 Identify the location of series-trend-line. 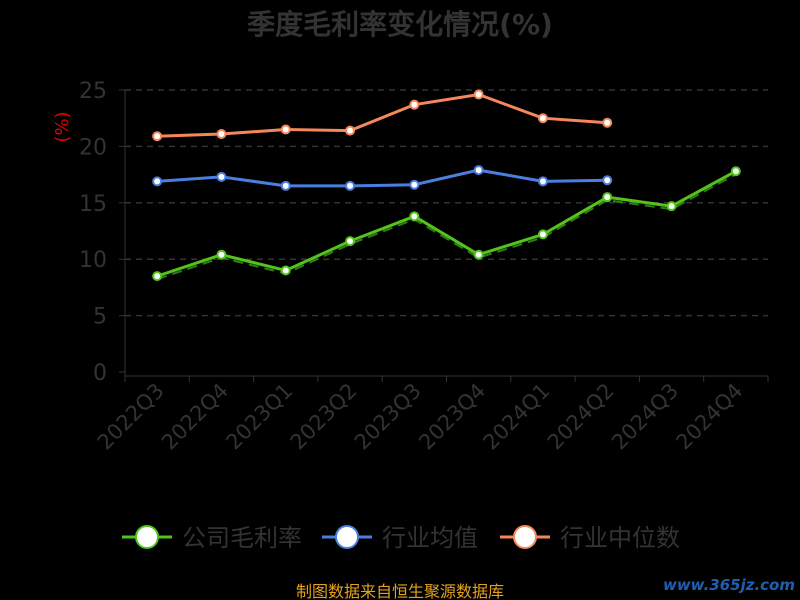
(446, 227).